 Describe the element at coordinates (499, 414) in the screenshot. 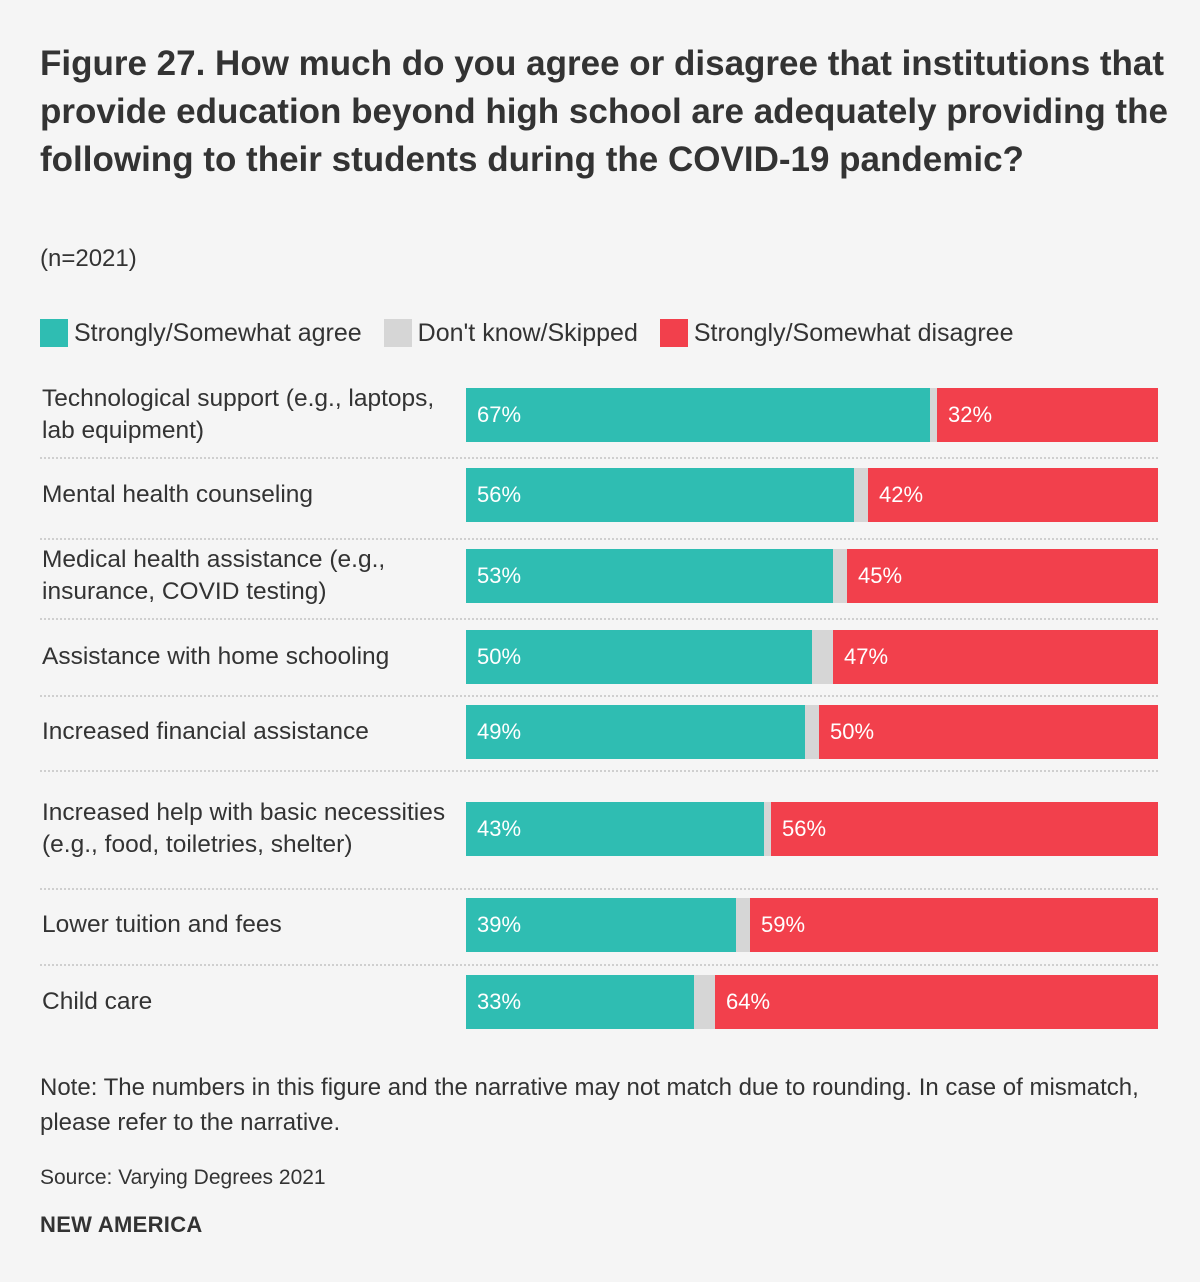

I see `data-label-strongly-somewhat-agree: 67%` at that location.